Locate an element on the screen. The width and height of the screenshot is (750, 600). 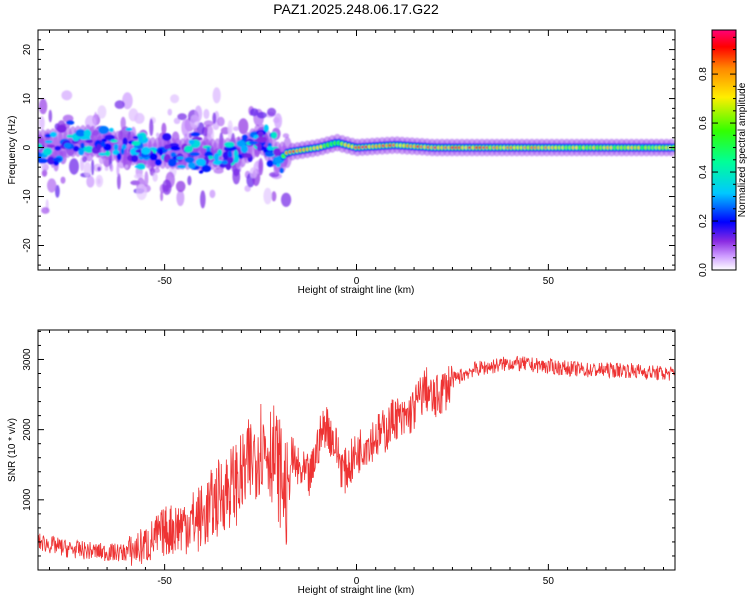
colorbar-label: Normalized spectral amplitude is located at coordinates (742, 149).